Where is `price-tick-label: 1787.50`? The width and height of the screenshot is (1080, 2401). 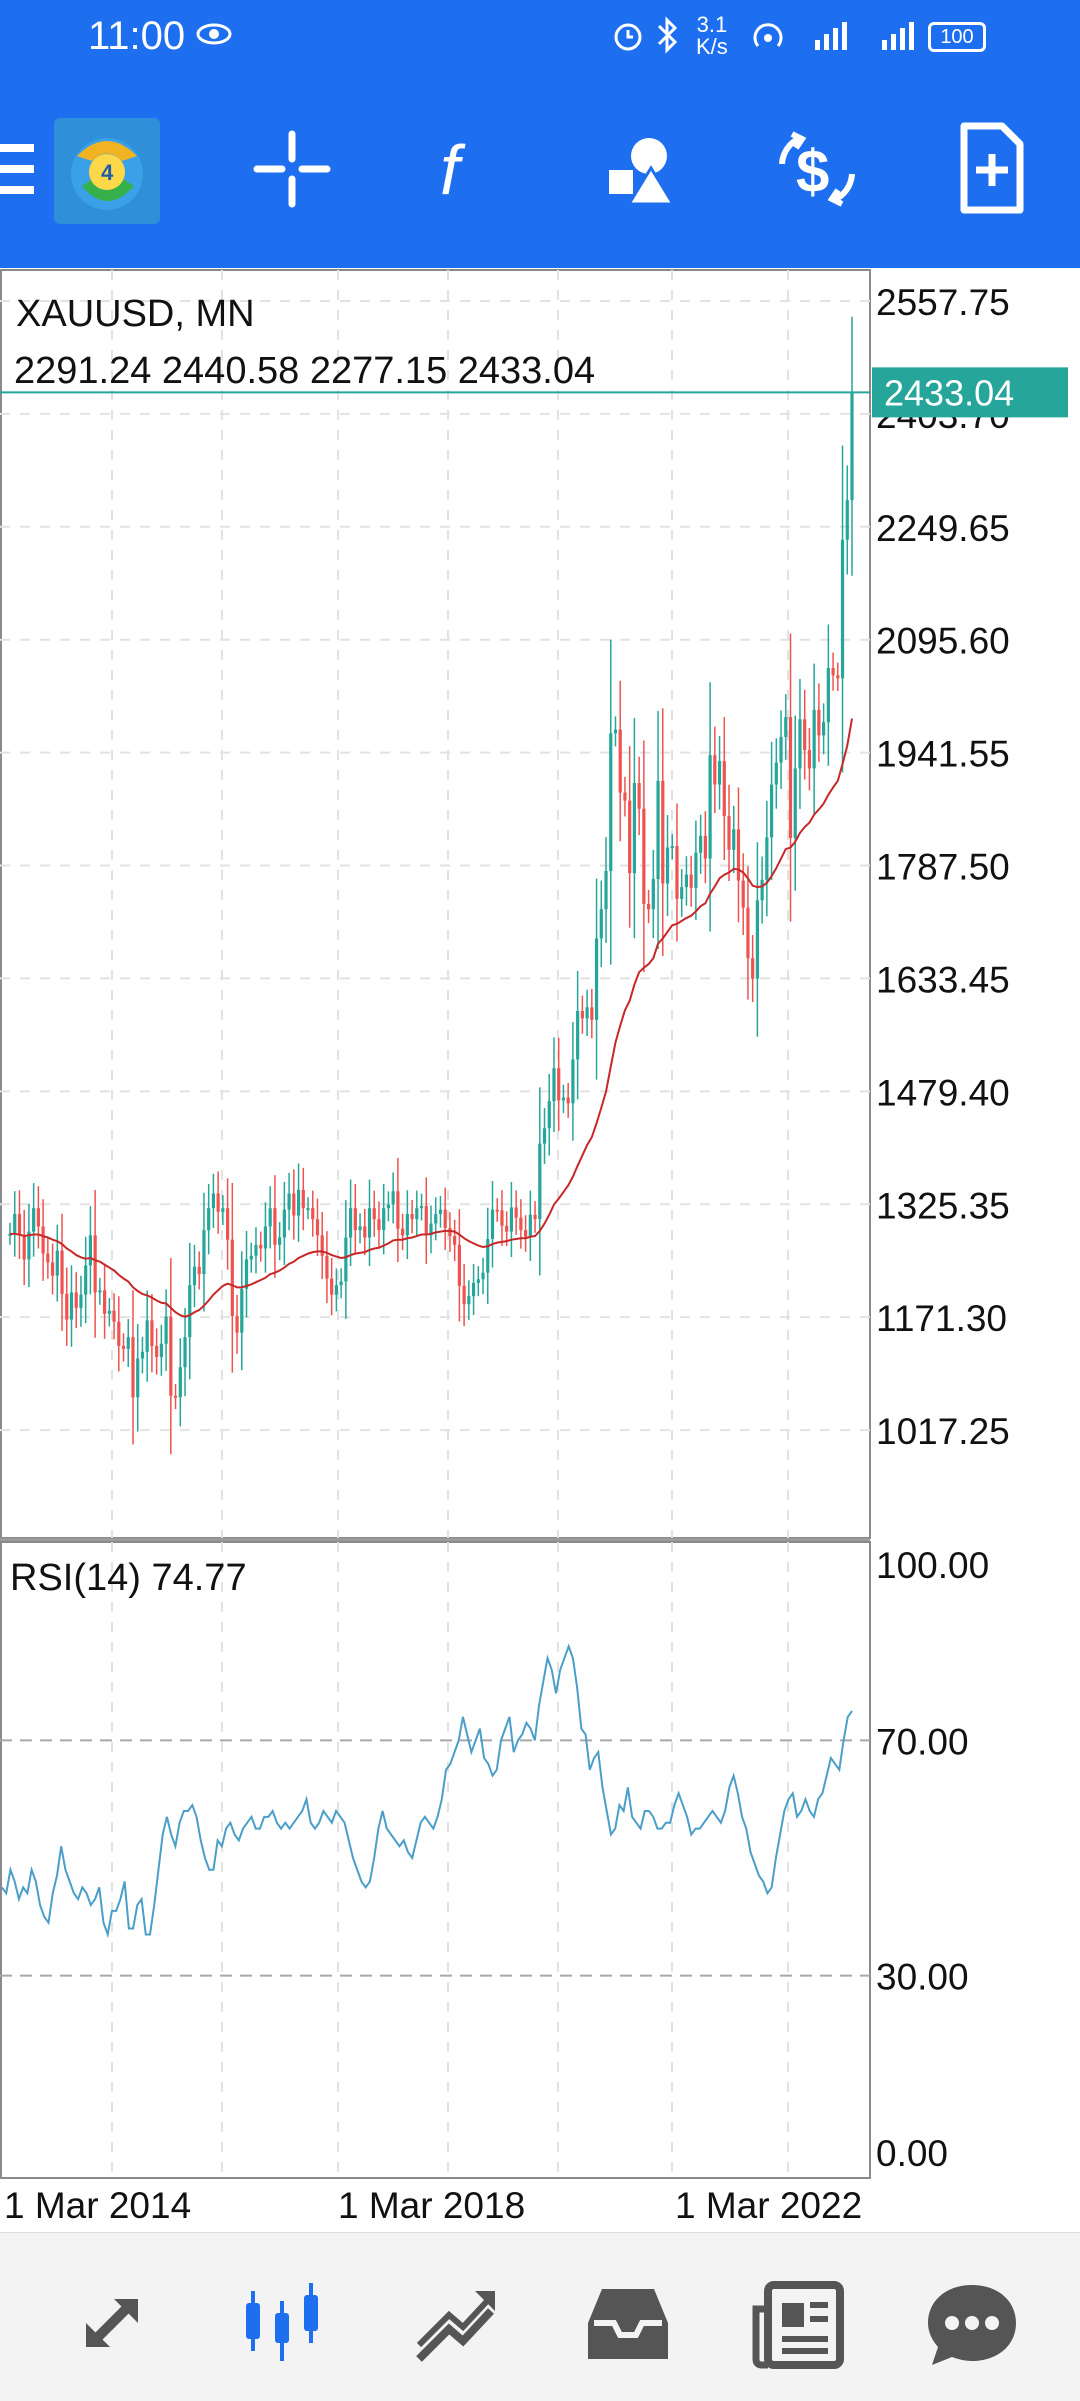
price-tick-label: 1787.50 is located at coordinates (943, 867).